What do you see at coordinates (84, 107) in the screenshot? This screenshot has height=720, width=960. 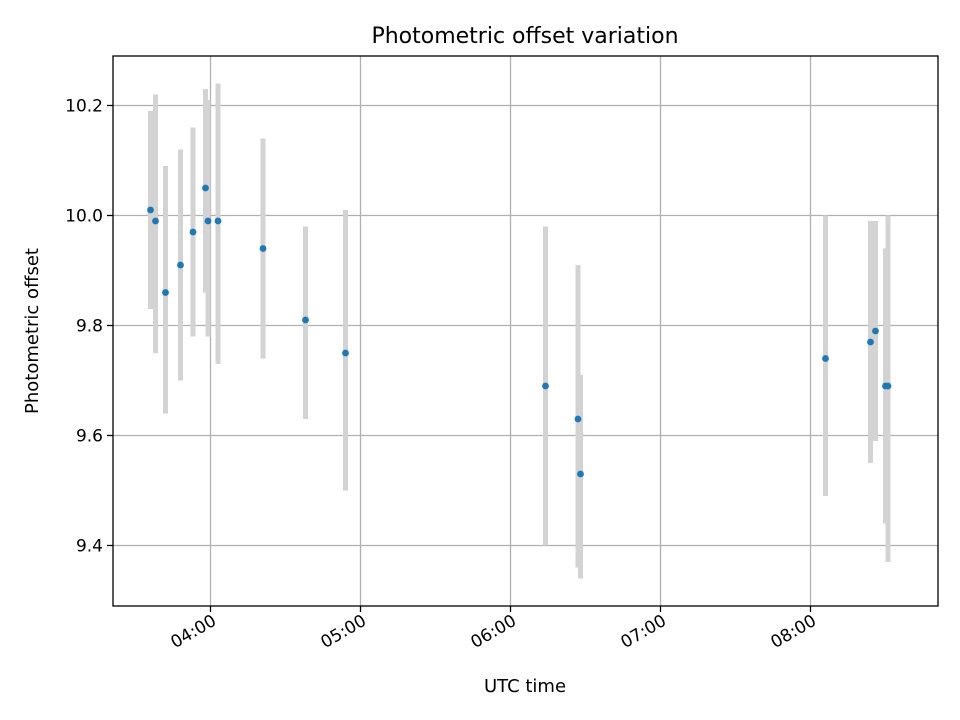 I see `y-tick-label: 10.2` at bounding box center [84, 107].